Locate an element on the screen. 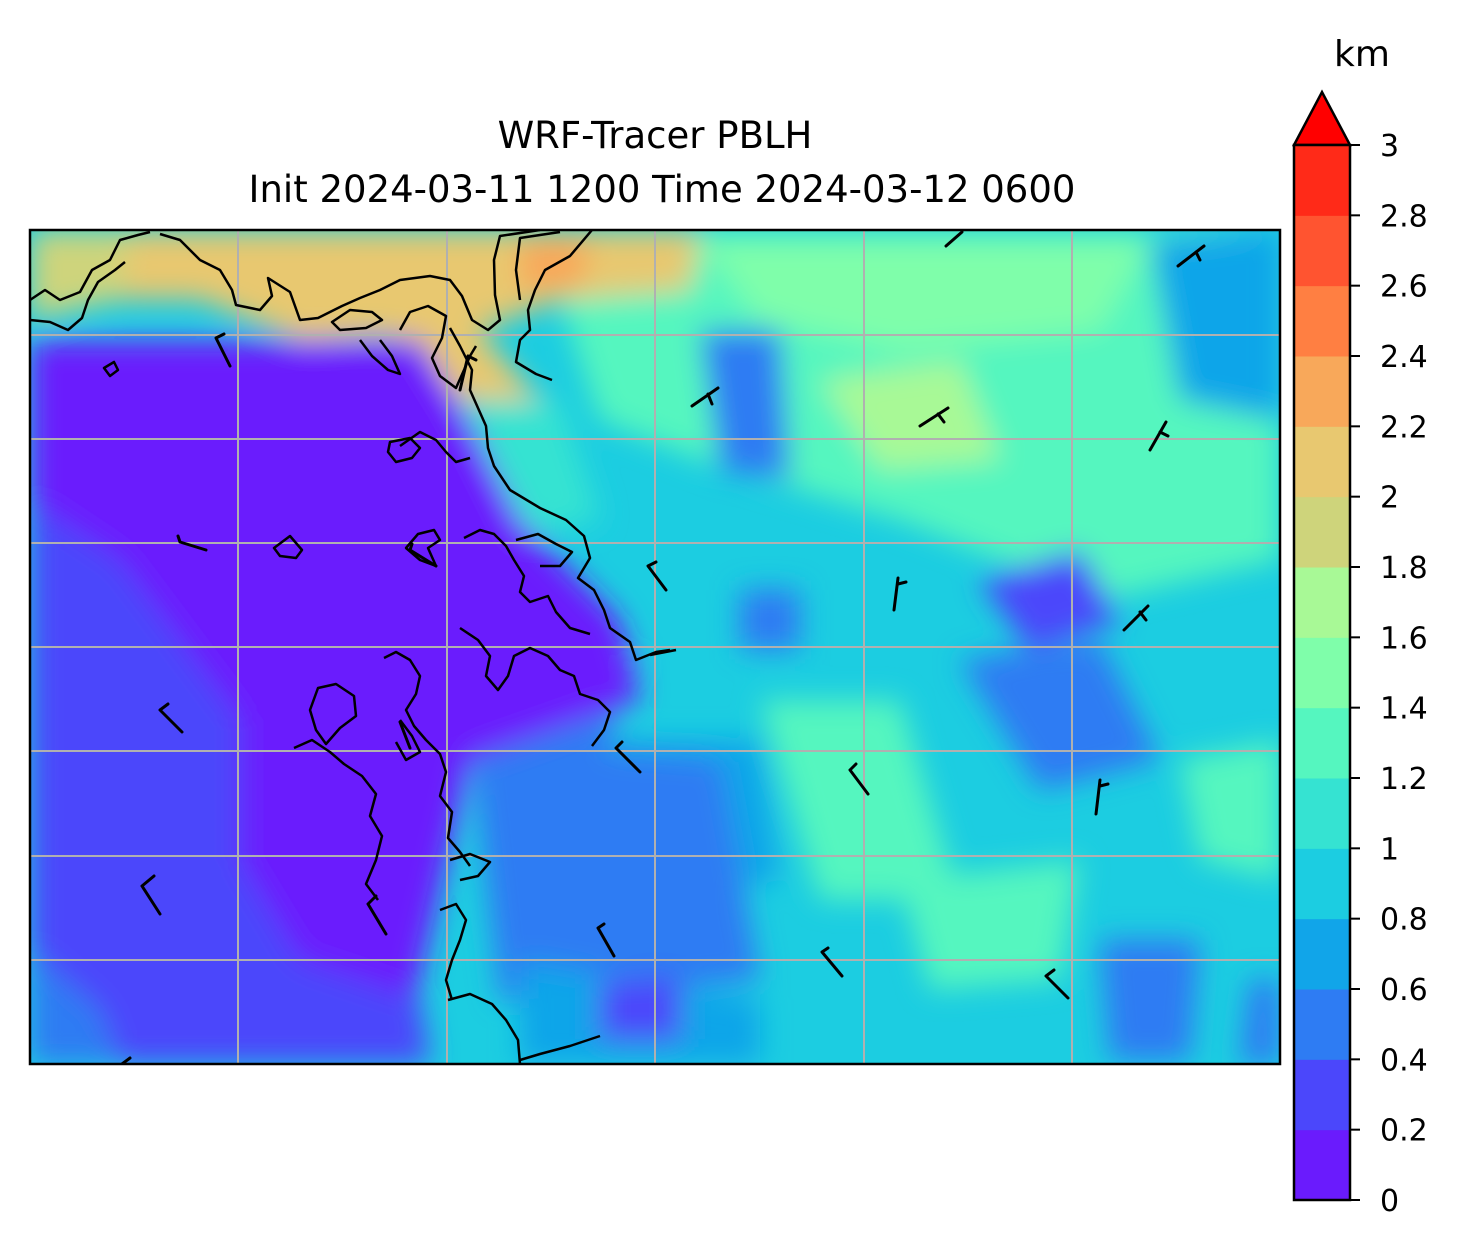 This screenshot has width=1475, height=1256. colorbar-extend-arrow is located at coordinates (1322, 118).